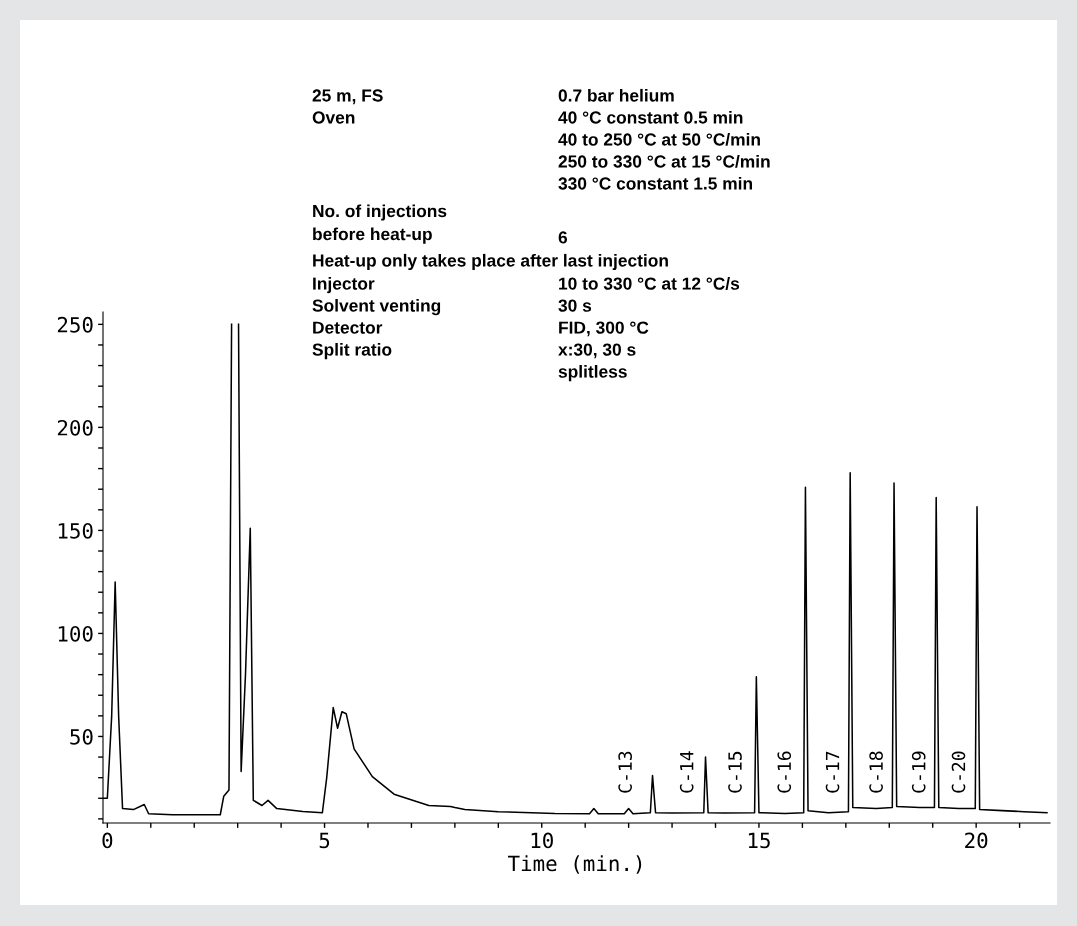  I want to click on text: 330 °C constant 1.5 min, so click(655, 183).